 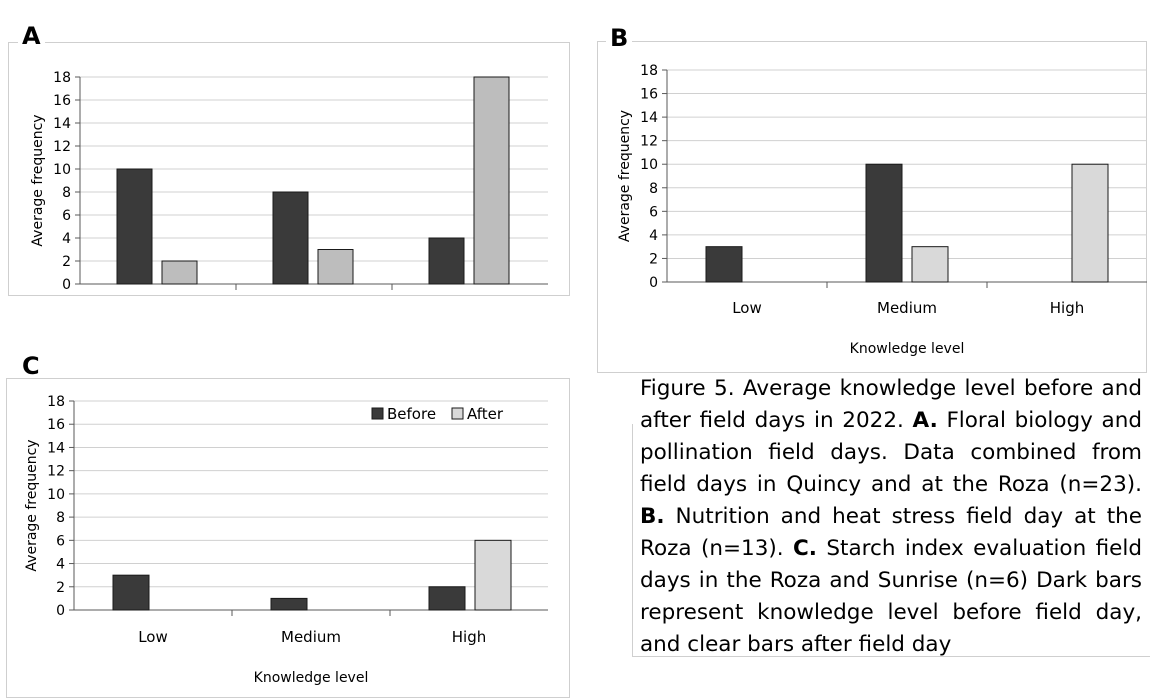 What do you see at coordinates (652, 516) in the screenshot?
I see `caption-b-label: B.` at bounding box center [652, 516].